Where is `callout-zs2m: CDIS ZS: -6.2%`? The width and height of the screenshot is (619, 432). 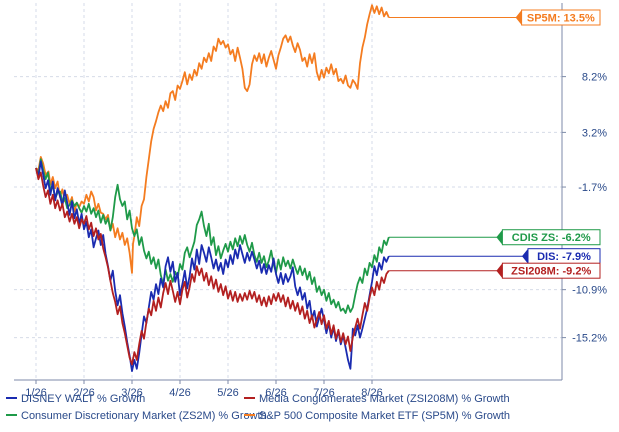
callout-zs2m: CDIS ZS: -6.2% is located at coordinates (494, 237).